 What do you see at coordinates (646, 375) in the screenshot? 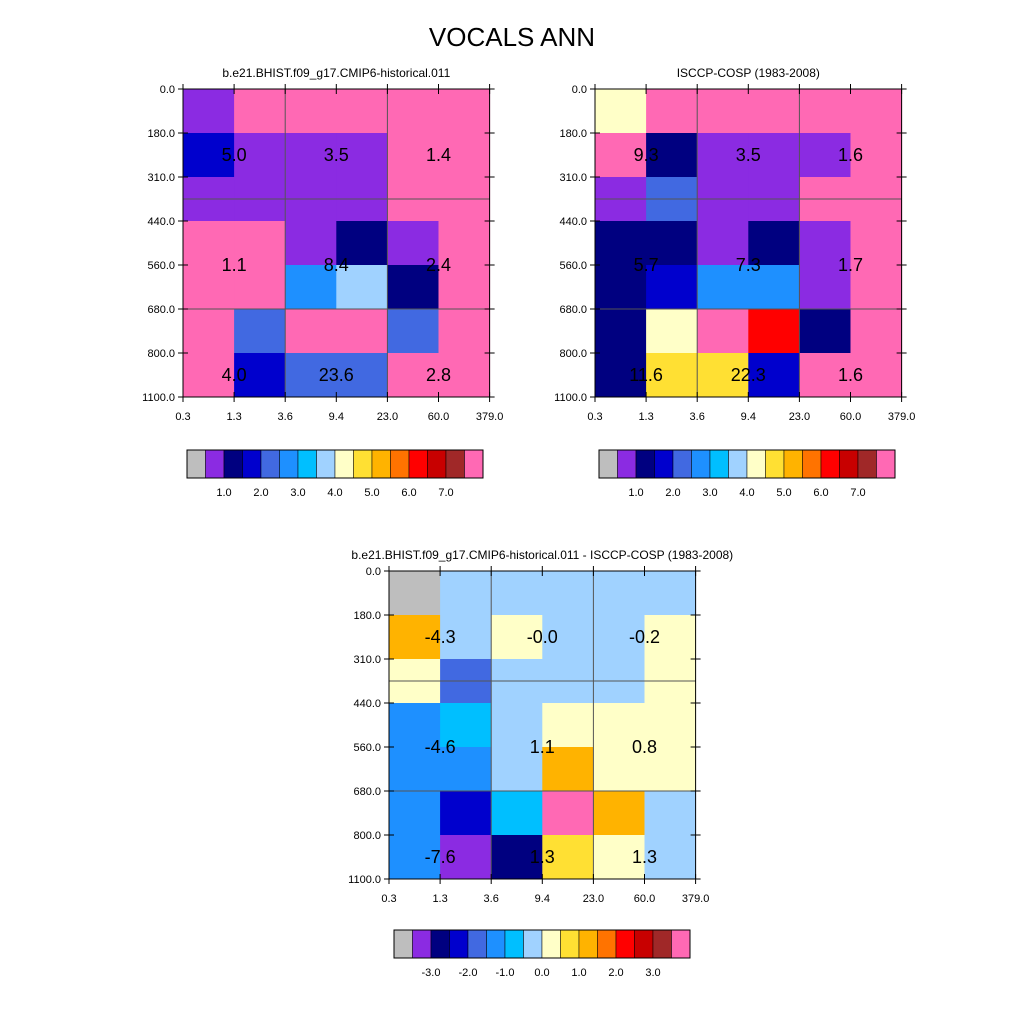
I see `box-value-label: 11.6` at bounding box center [646, 375].